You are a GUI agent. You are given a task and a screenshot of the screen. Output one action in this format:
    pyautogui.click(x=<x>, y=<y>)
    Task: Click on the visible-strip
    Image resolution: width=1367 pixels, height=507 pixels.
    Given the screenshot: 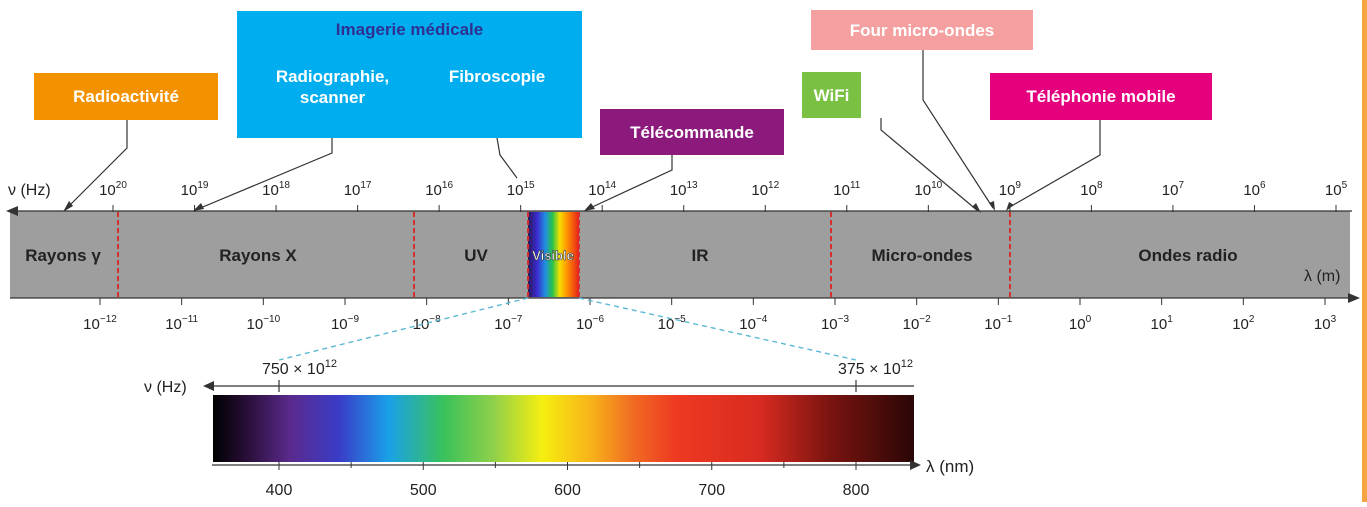 What is the action you would take?
    pyautogui.click(x=553, y=254)
    